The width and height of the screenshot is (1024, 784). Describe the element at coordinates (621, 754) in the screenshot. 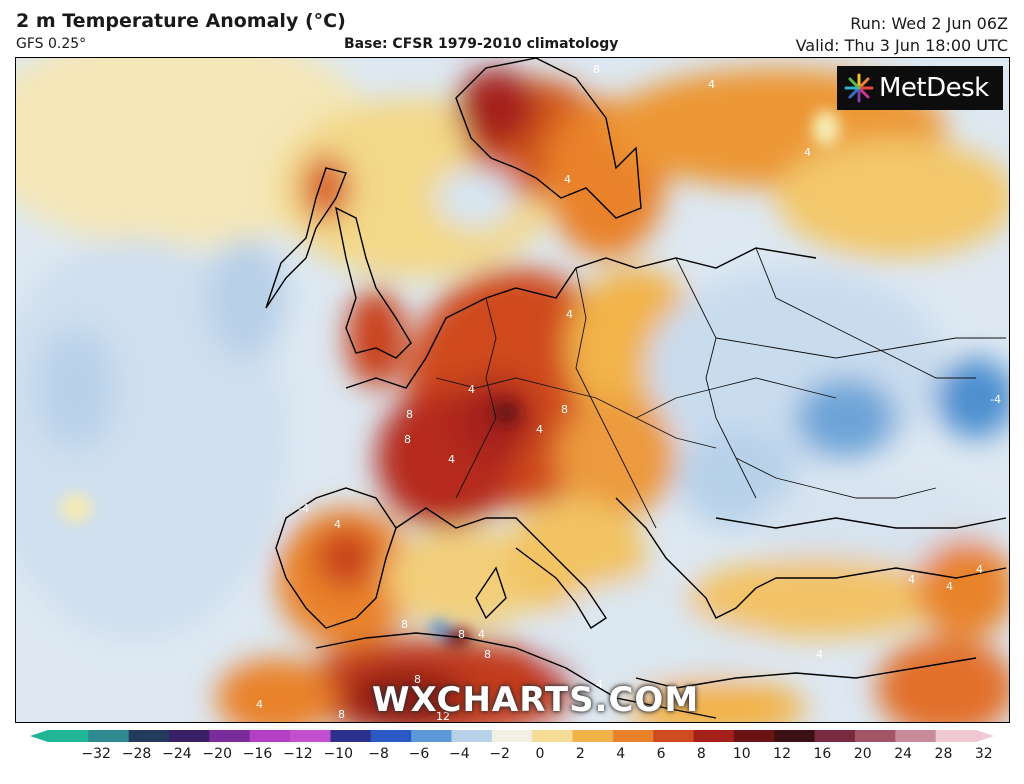

I see `color-scale-tick-label: 4` at that location.